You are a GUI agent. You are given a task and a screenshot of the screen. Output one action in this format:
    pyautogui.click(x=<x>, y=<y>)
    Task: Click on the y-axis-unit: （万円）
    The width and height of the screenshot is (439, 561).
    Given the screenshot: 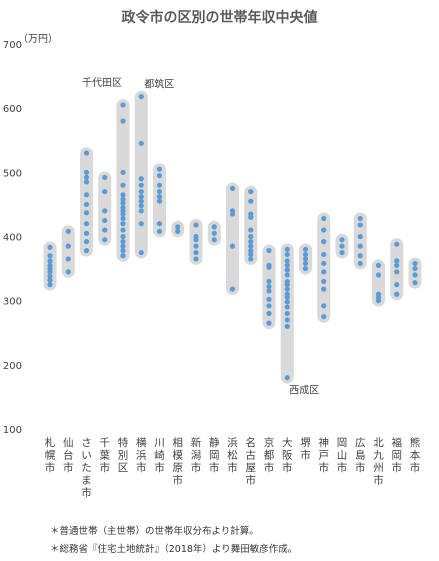 What is the action you would take?
    pyautogui.click(x=38, y=39)
    